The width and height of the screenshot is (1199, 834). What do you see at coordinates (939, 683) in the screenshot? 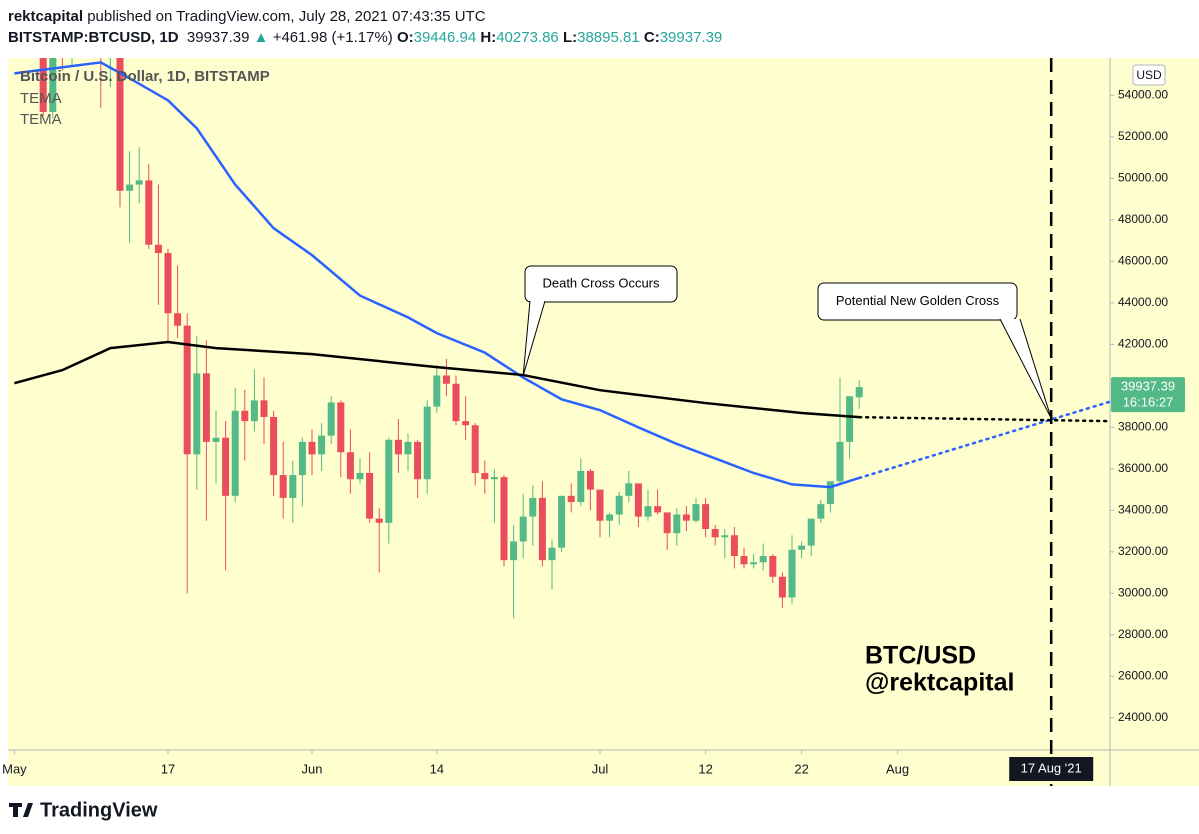
I see `watermark: @rektcapital` at bounding box center [939, 683].